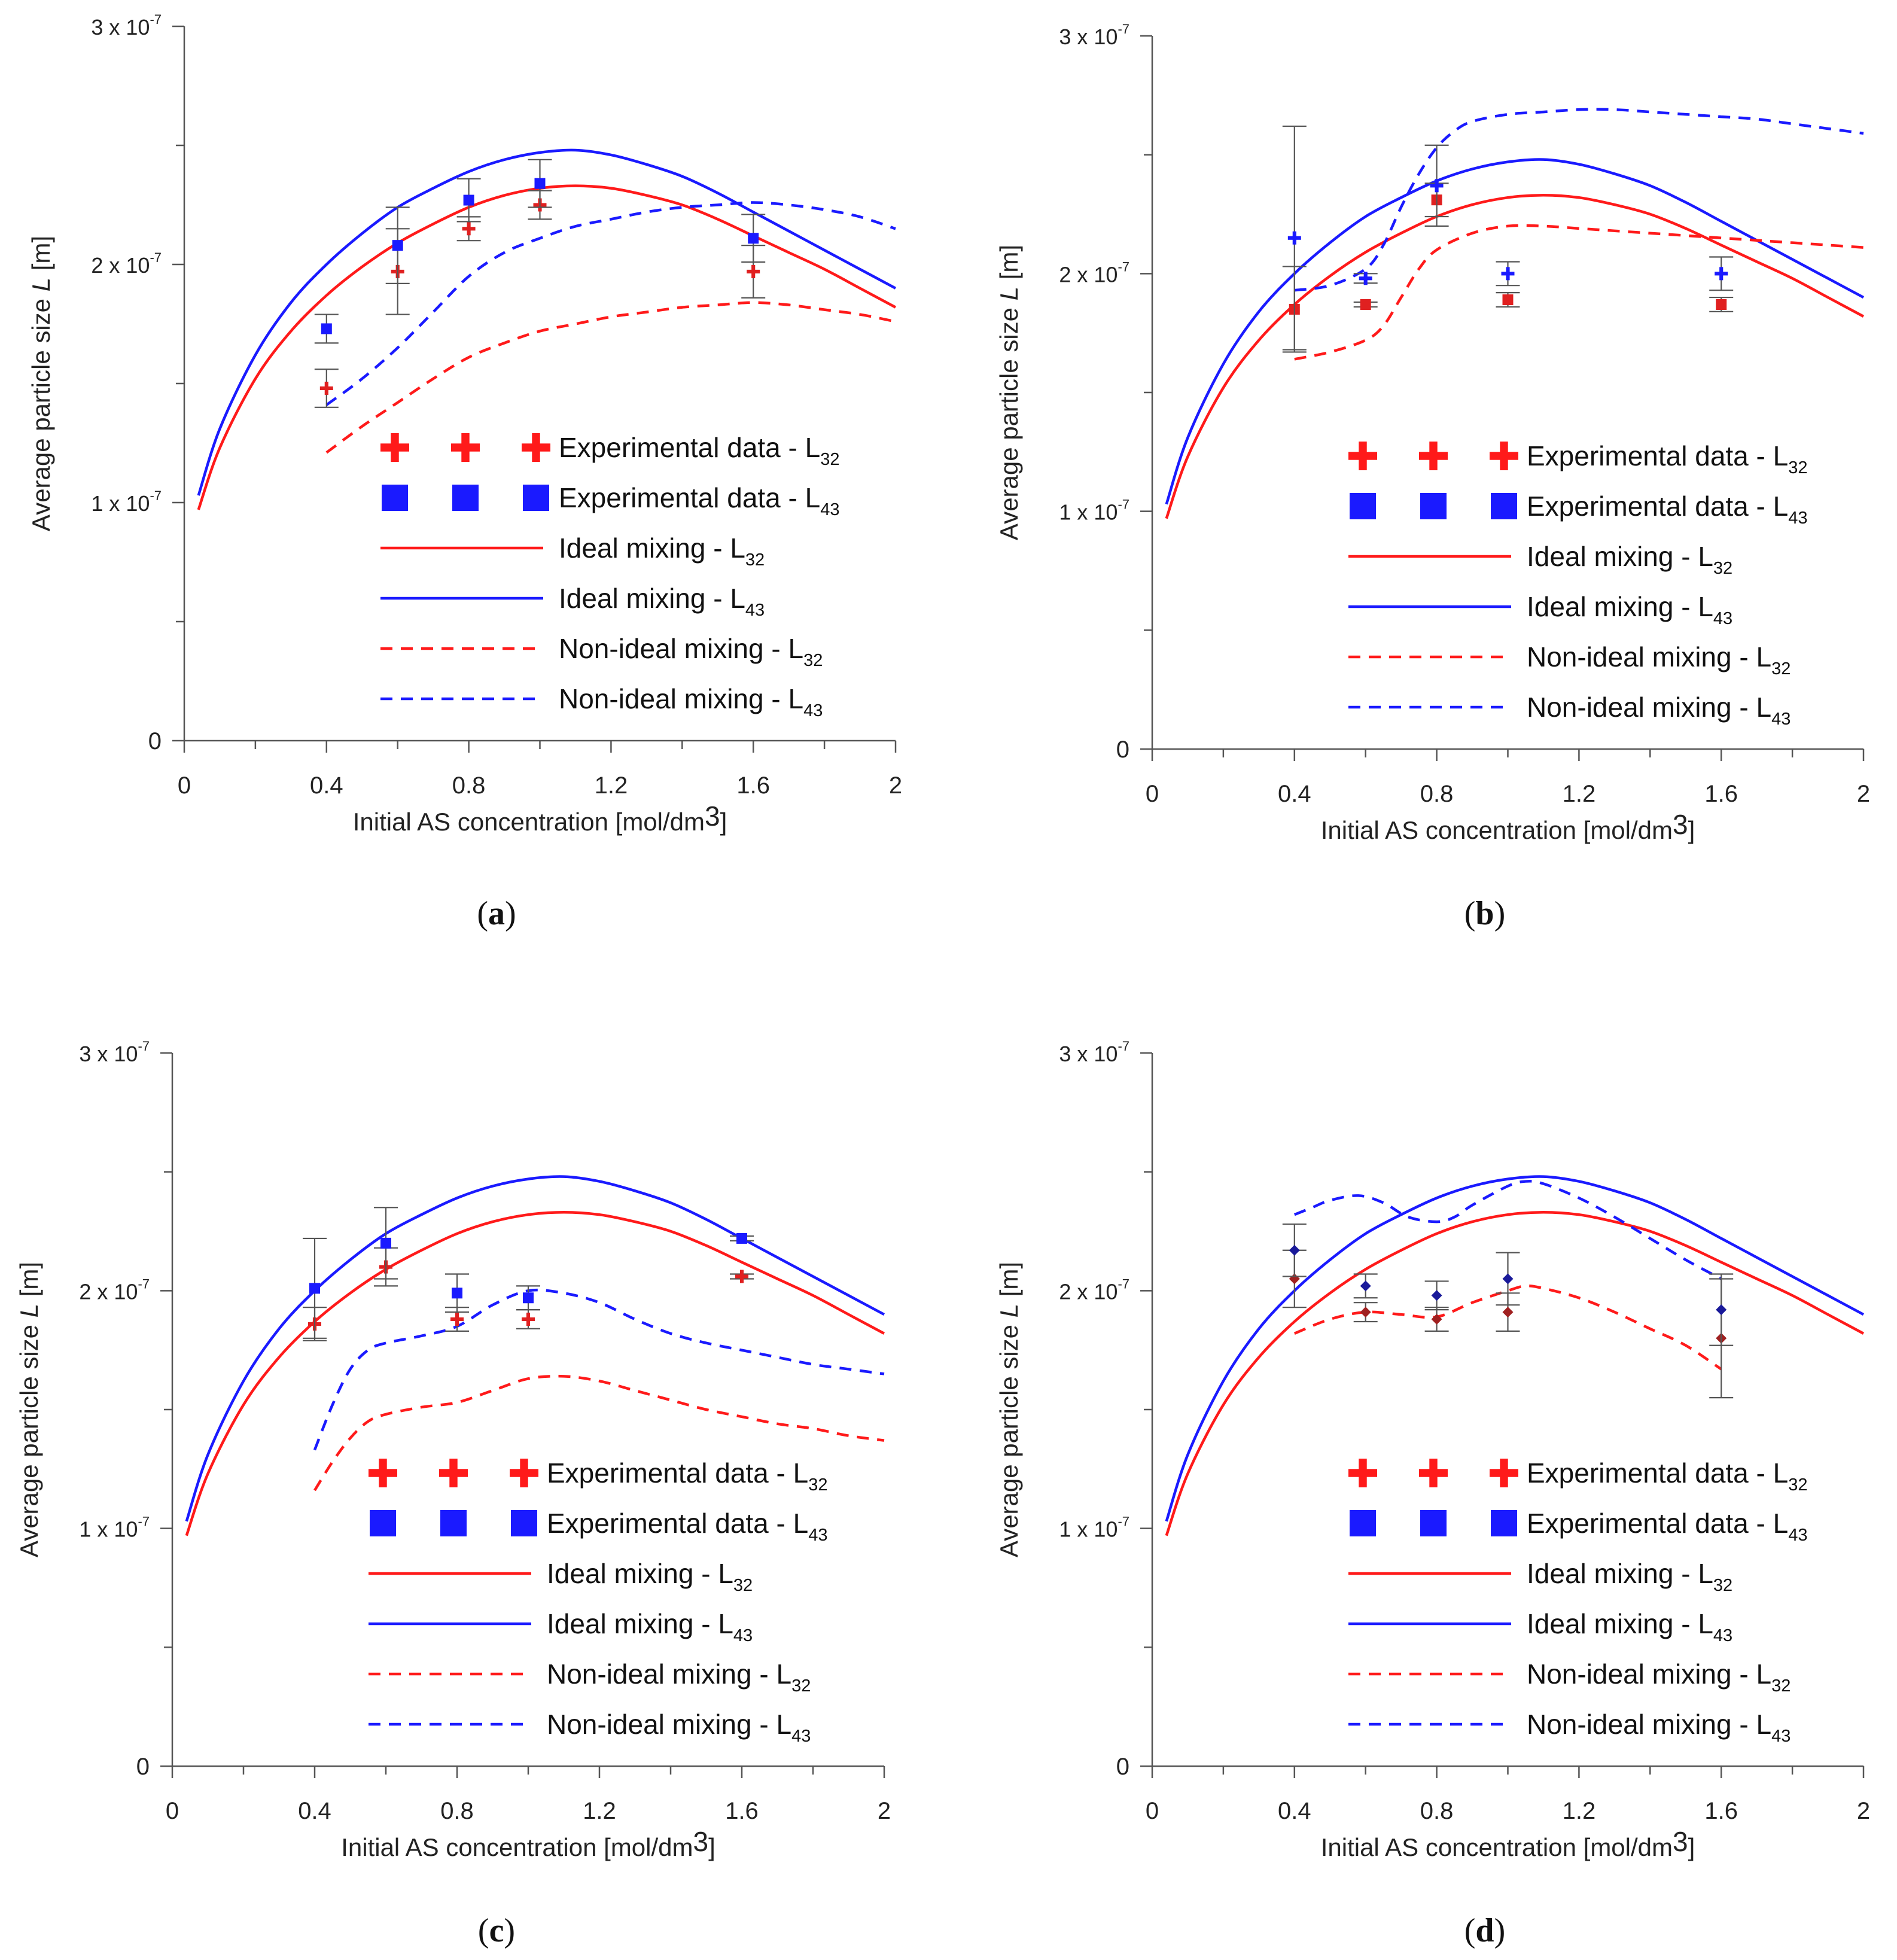  I want to click on panel-caption: (d), so click(1484, 1930).